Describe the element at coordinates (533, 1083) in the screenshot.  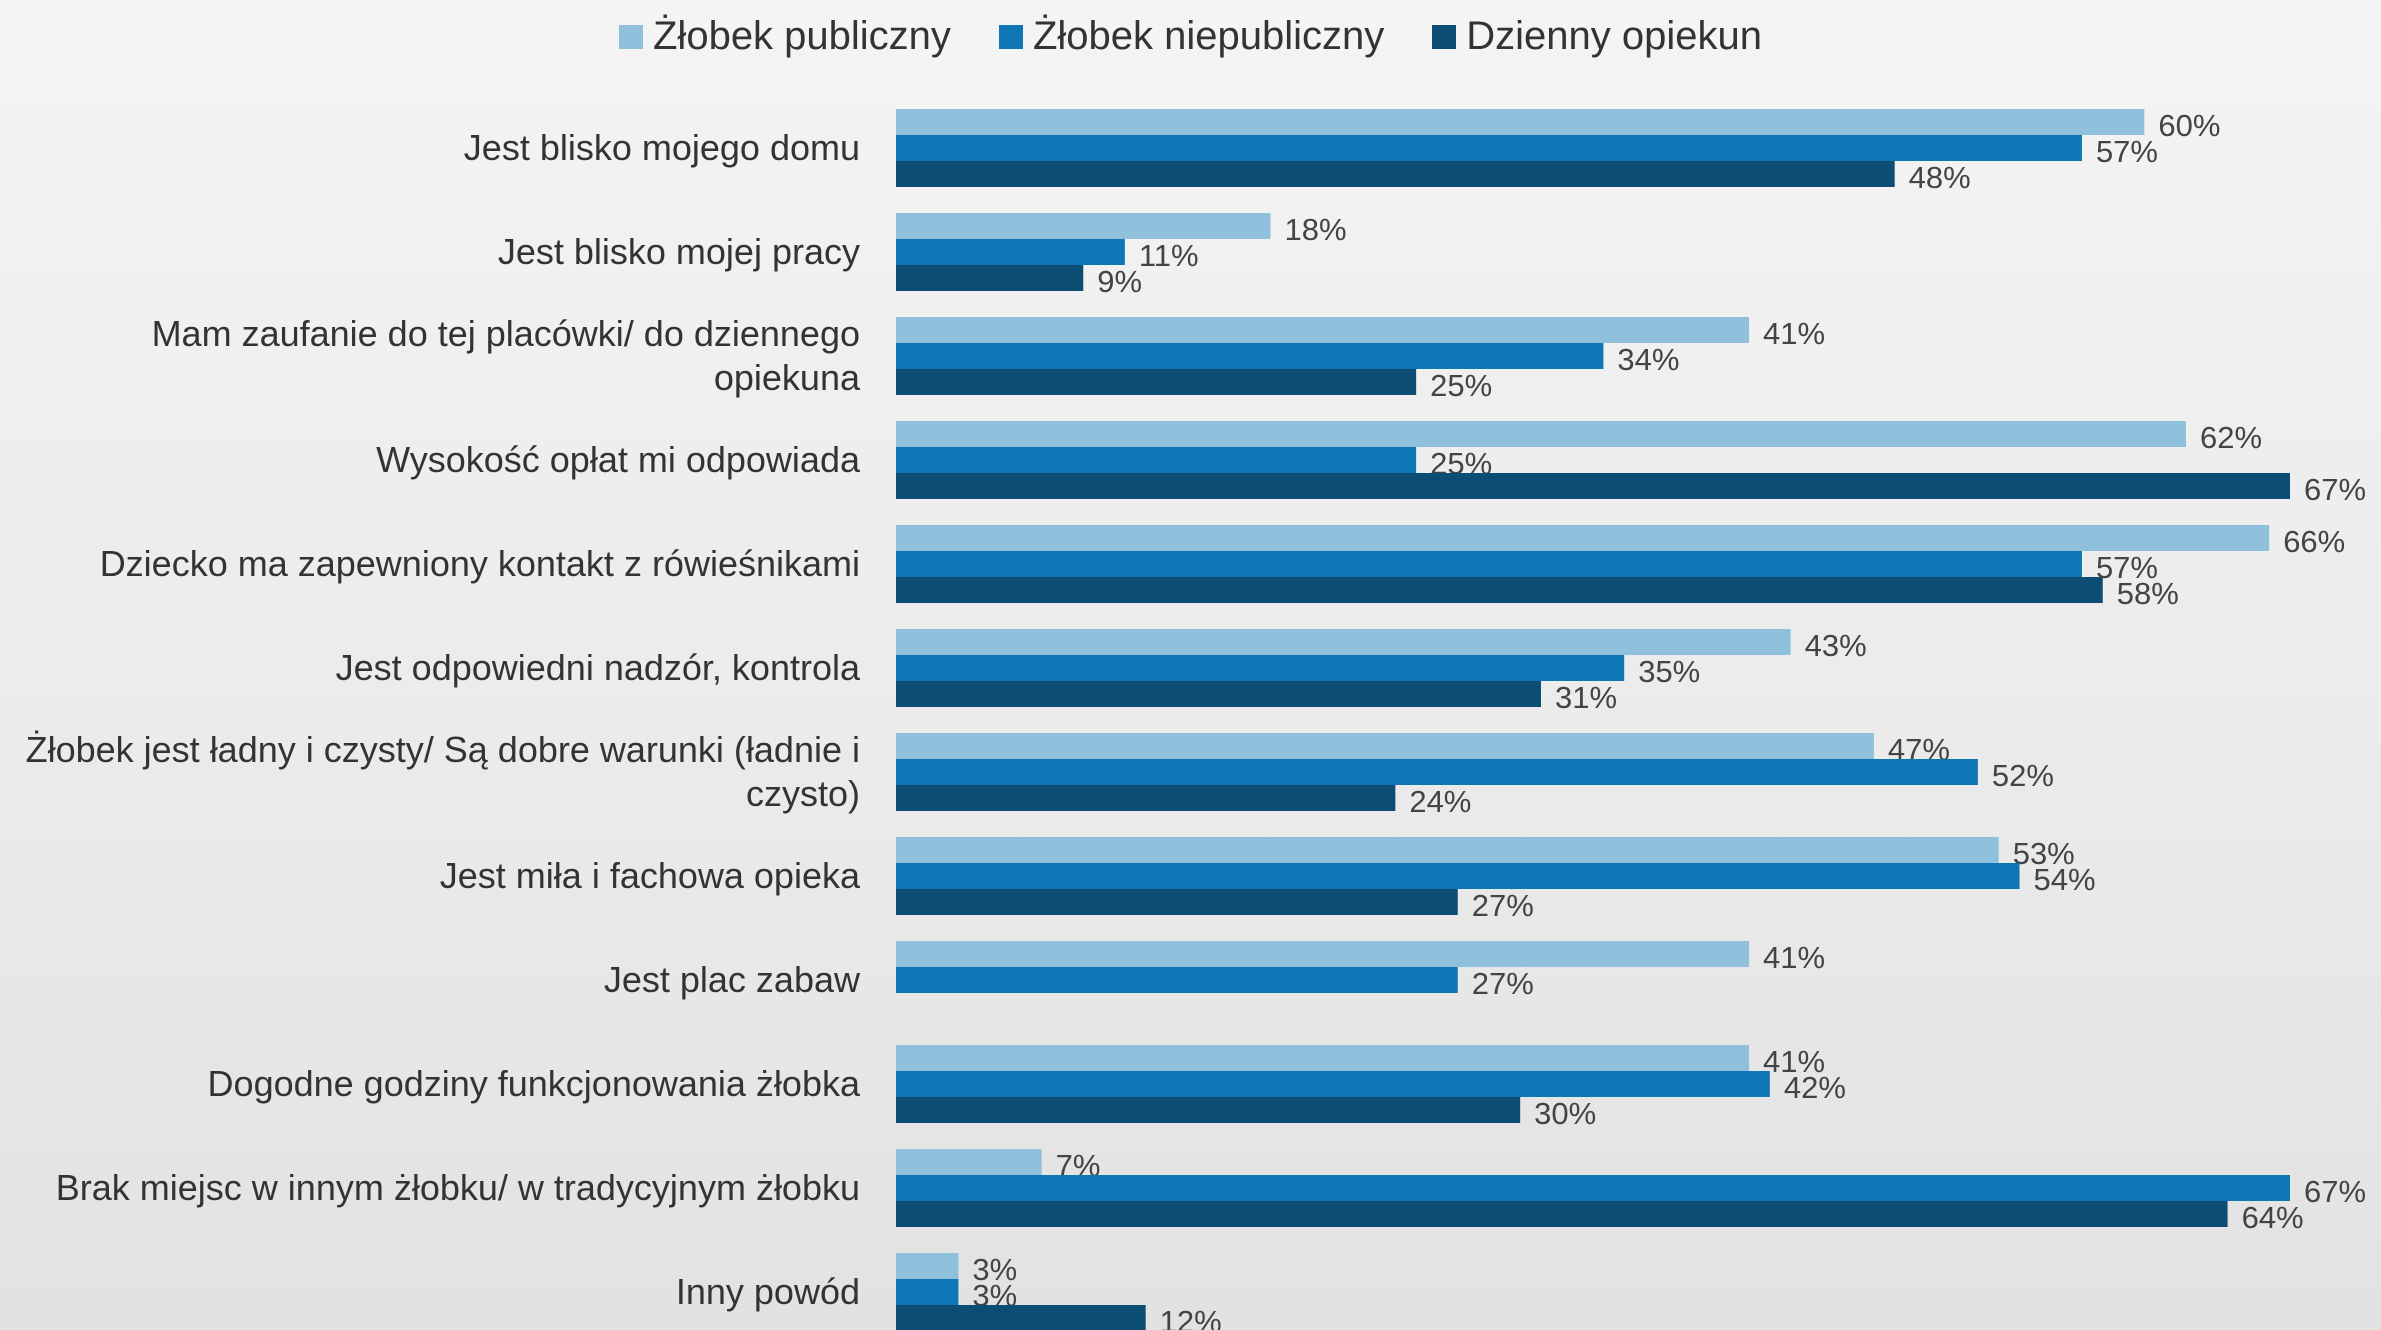
I see `category-label: Dogodne godziny funkcjonowania żłobka` at that location.